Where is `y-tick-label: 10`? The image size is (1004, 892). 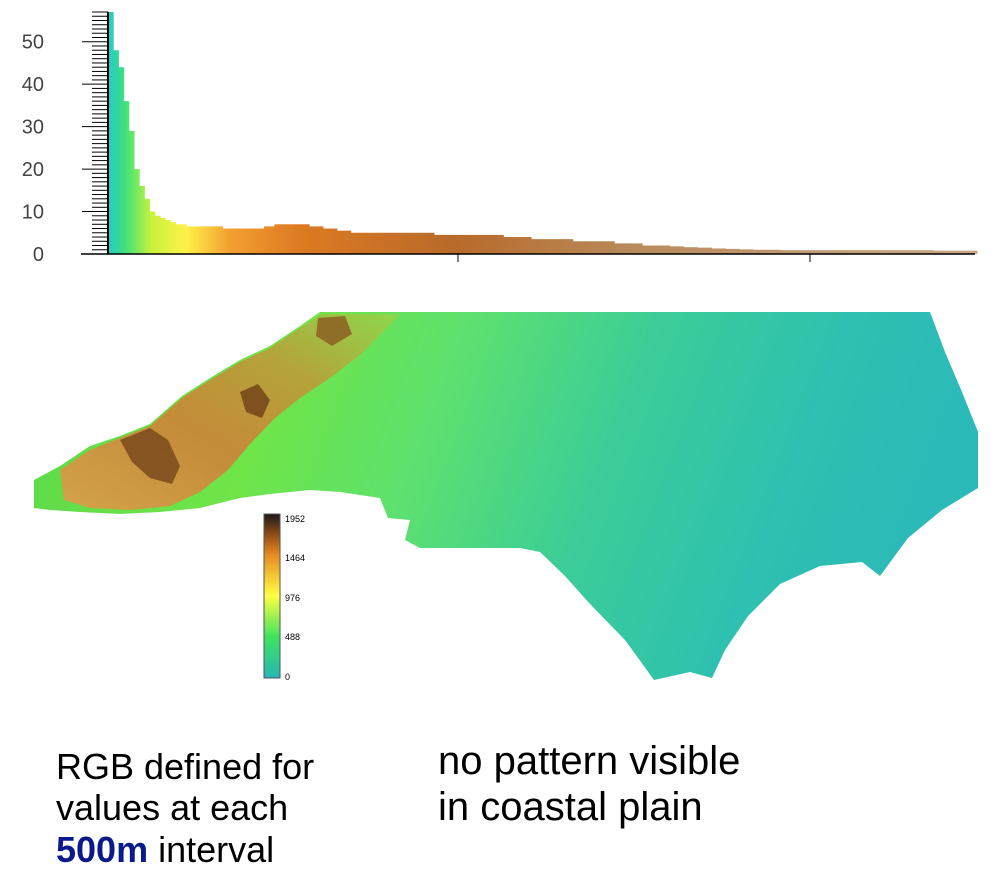
y-tick-label: 10 is located at coordinates (33, 213).